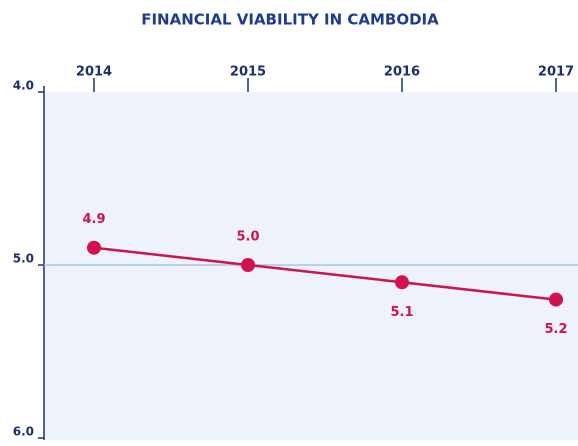  I want to click on x-tick-label: 2016, so click(402, 72).